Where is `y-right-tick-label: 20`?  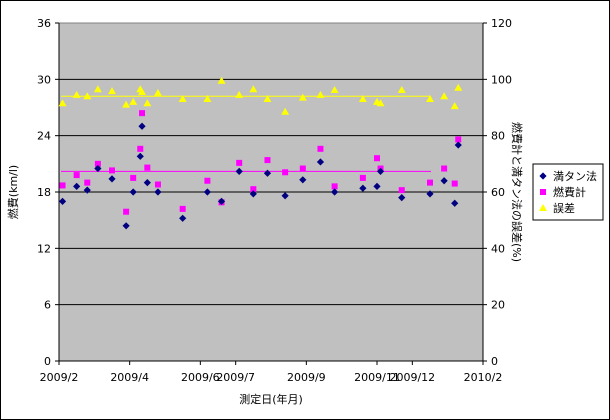
y-right-tick-label: 20 is located at coordinates (498, 305).